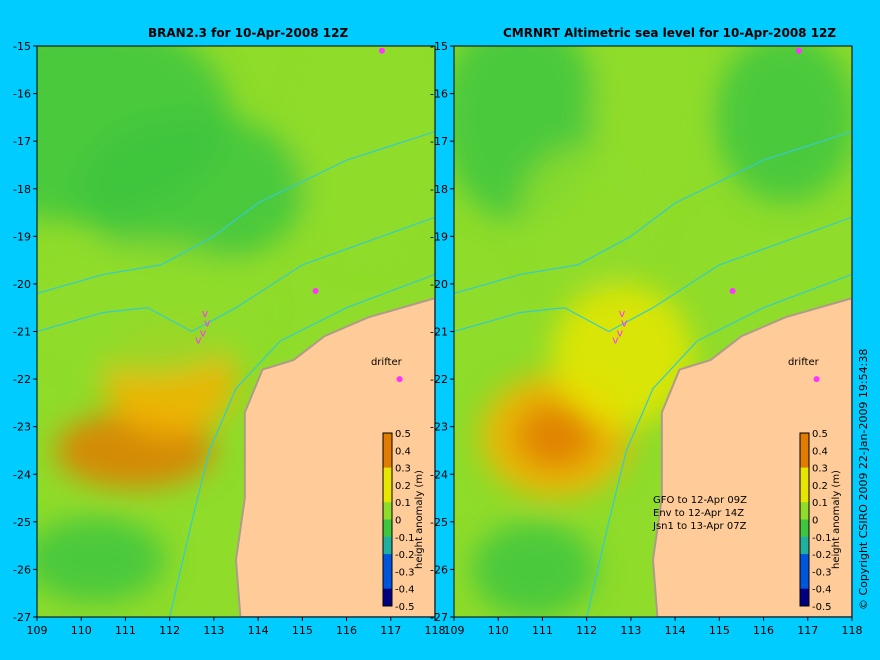 This screenshot has width=880, height=660. Describe the element at coordinates (698, 513) in the screenshot. I see `altimetry-note: Env to 12-Apr 14Z` at that location.